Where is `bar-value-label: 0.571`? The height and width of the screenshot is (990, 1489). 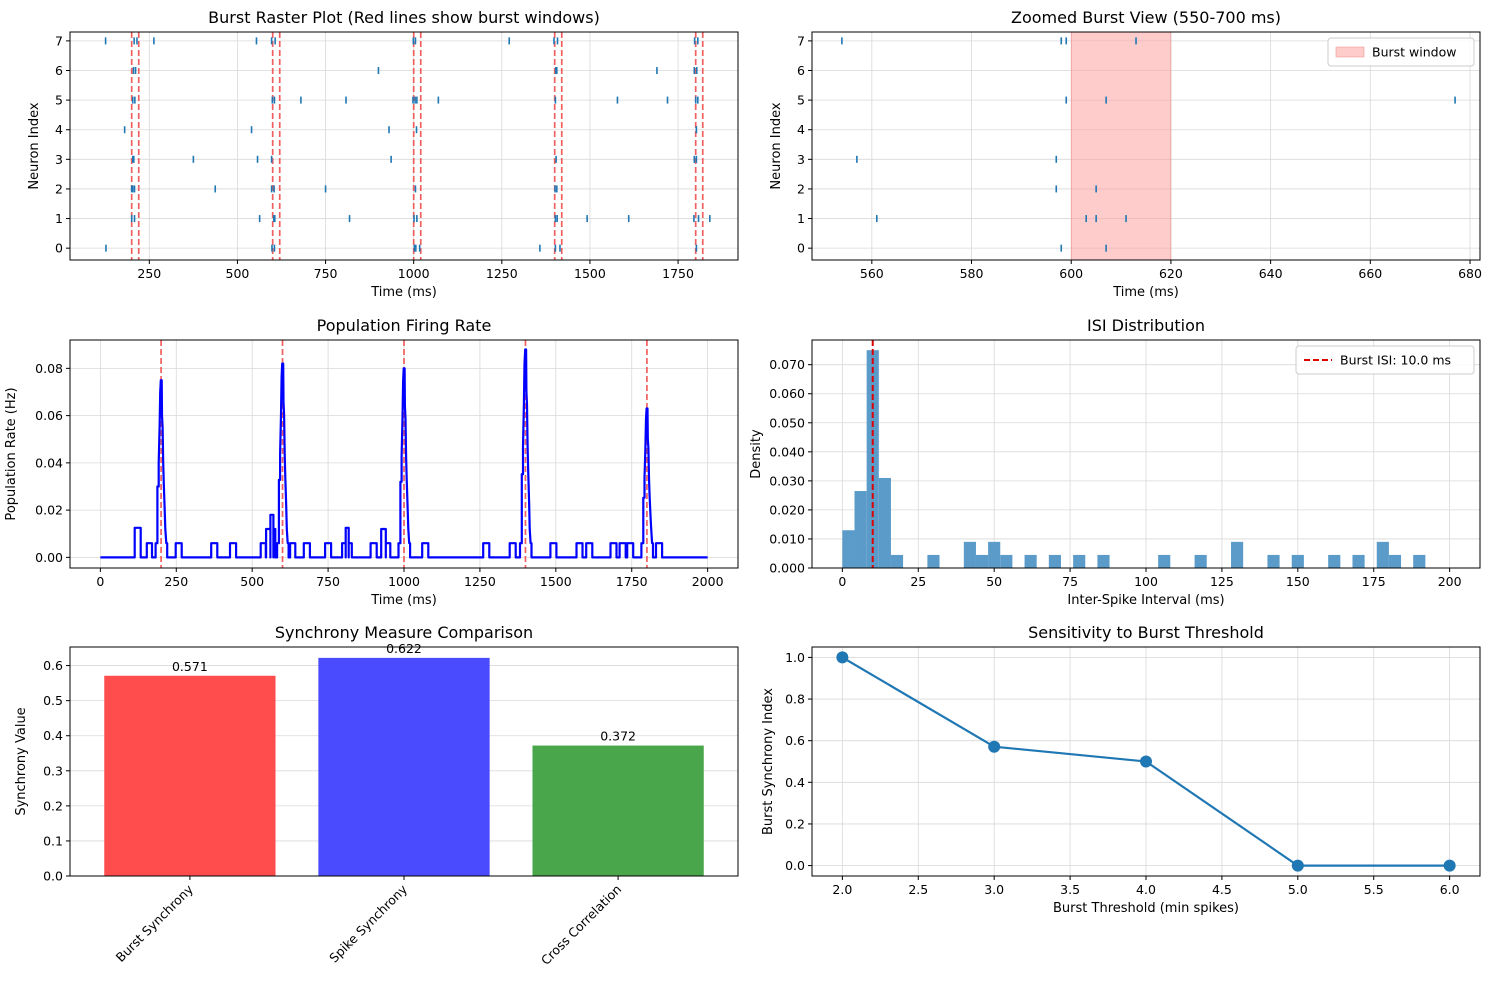
bar-value-label: 0.571 is located at coordinates (190, 666).